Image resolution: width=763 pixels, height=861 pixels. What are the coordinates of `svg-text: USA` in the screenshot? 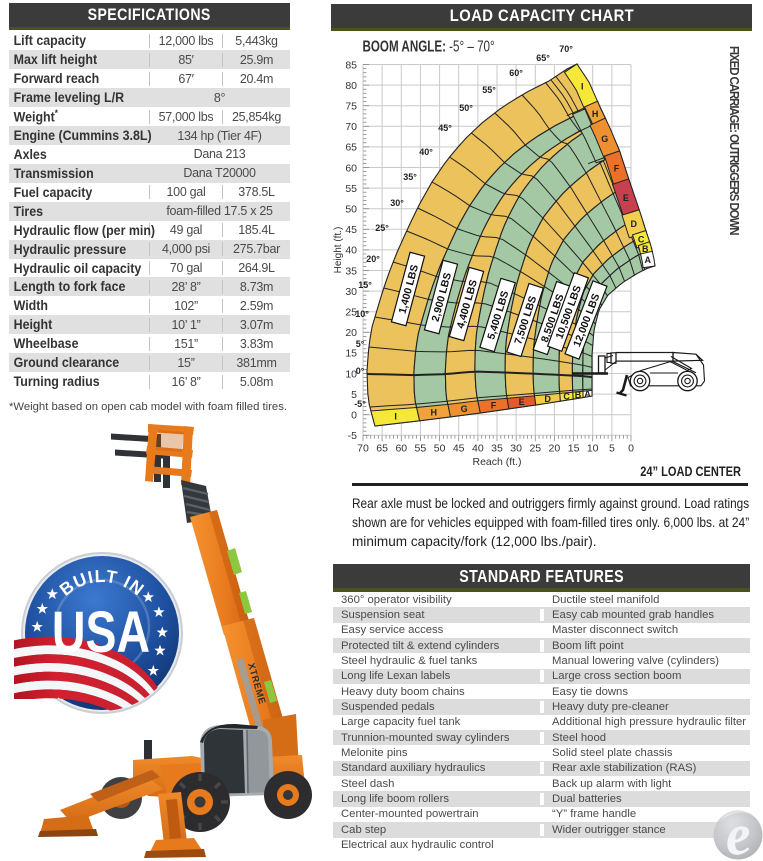 It's located at (101, 632).